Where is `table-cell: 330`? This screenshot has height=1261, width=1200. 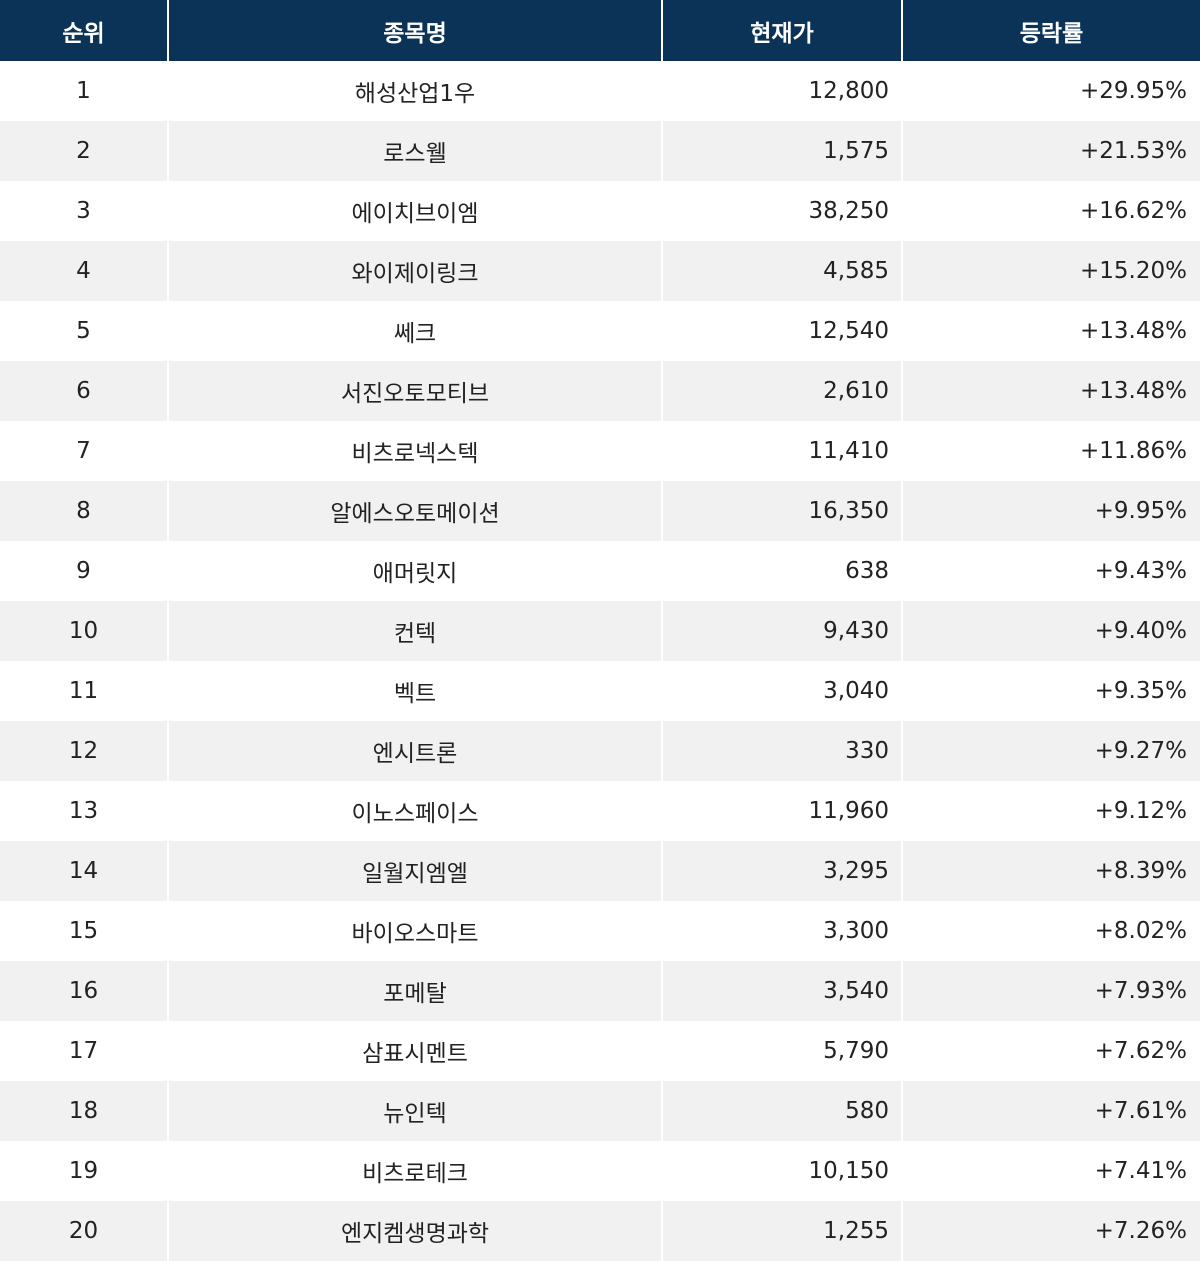 table-cell: 330 is located at coordinates (783, 751).